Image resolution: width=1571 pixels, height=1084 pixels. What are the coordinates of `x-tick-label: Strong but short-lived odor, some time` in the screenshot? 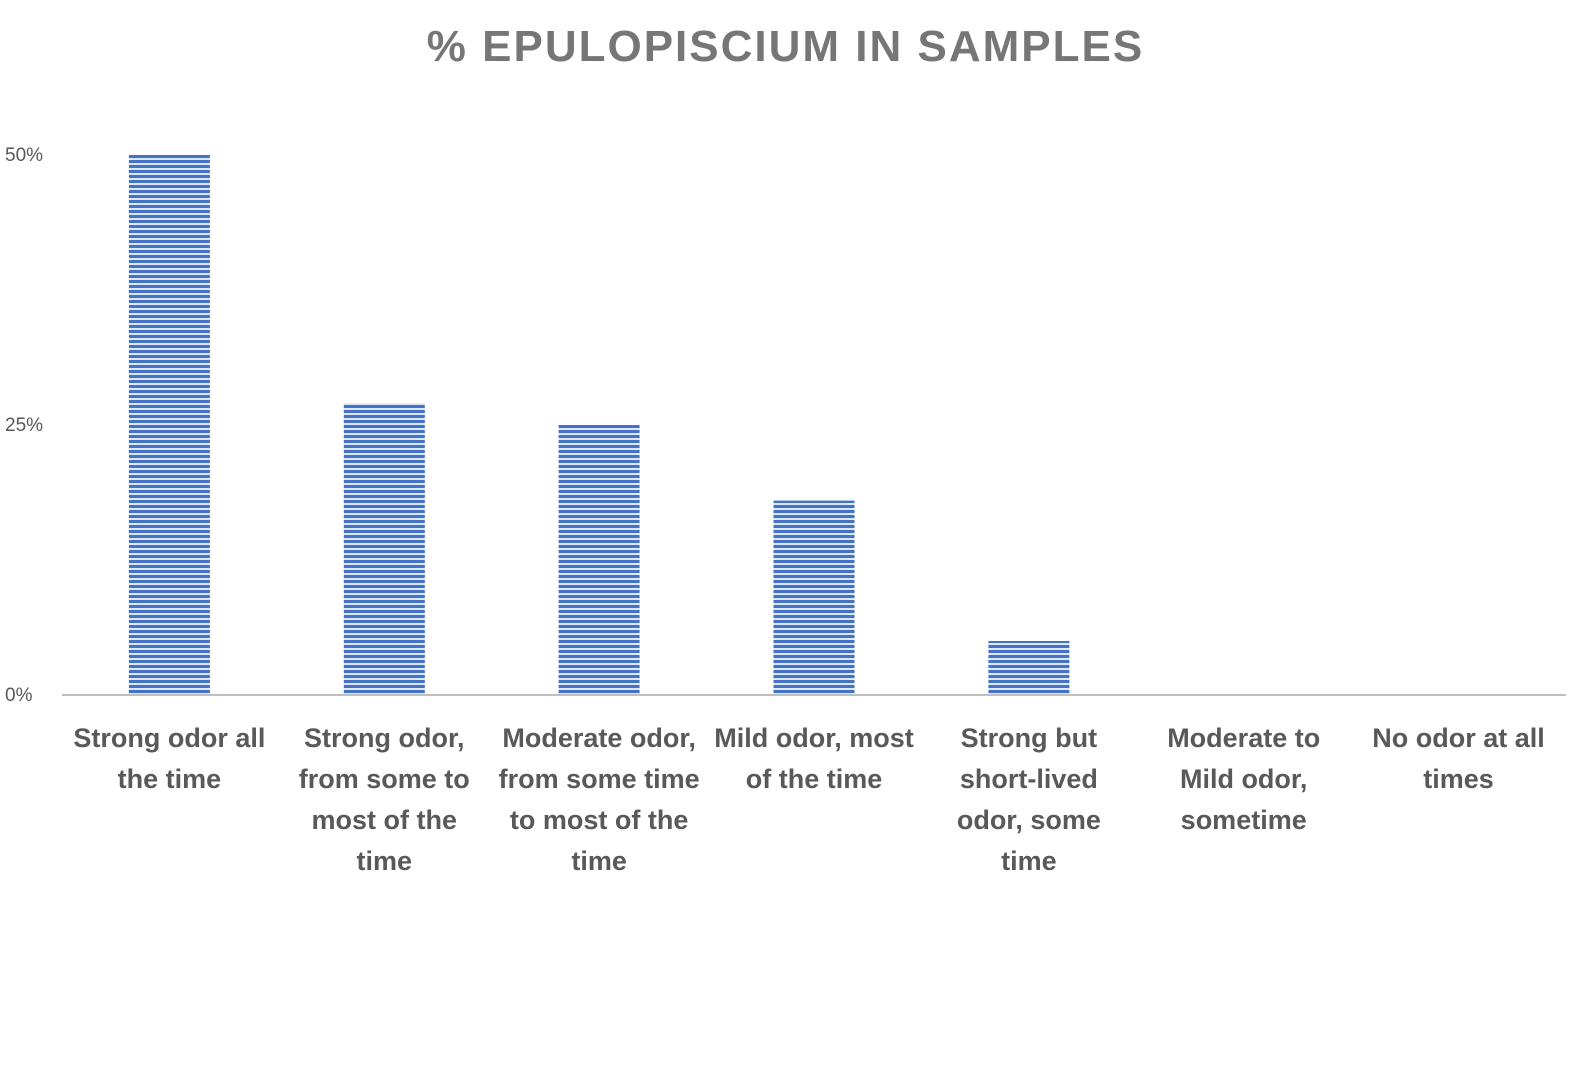 It's located at (1028, 799).